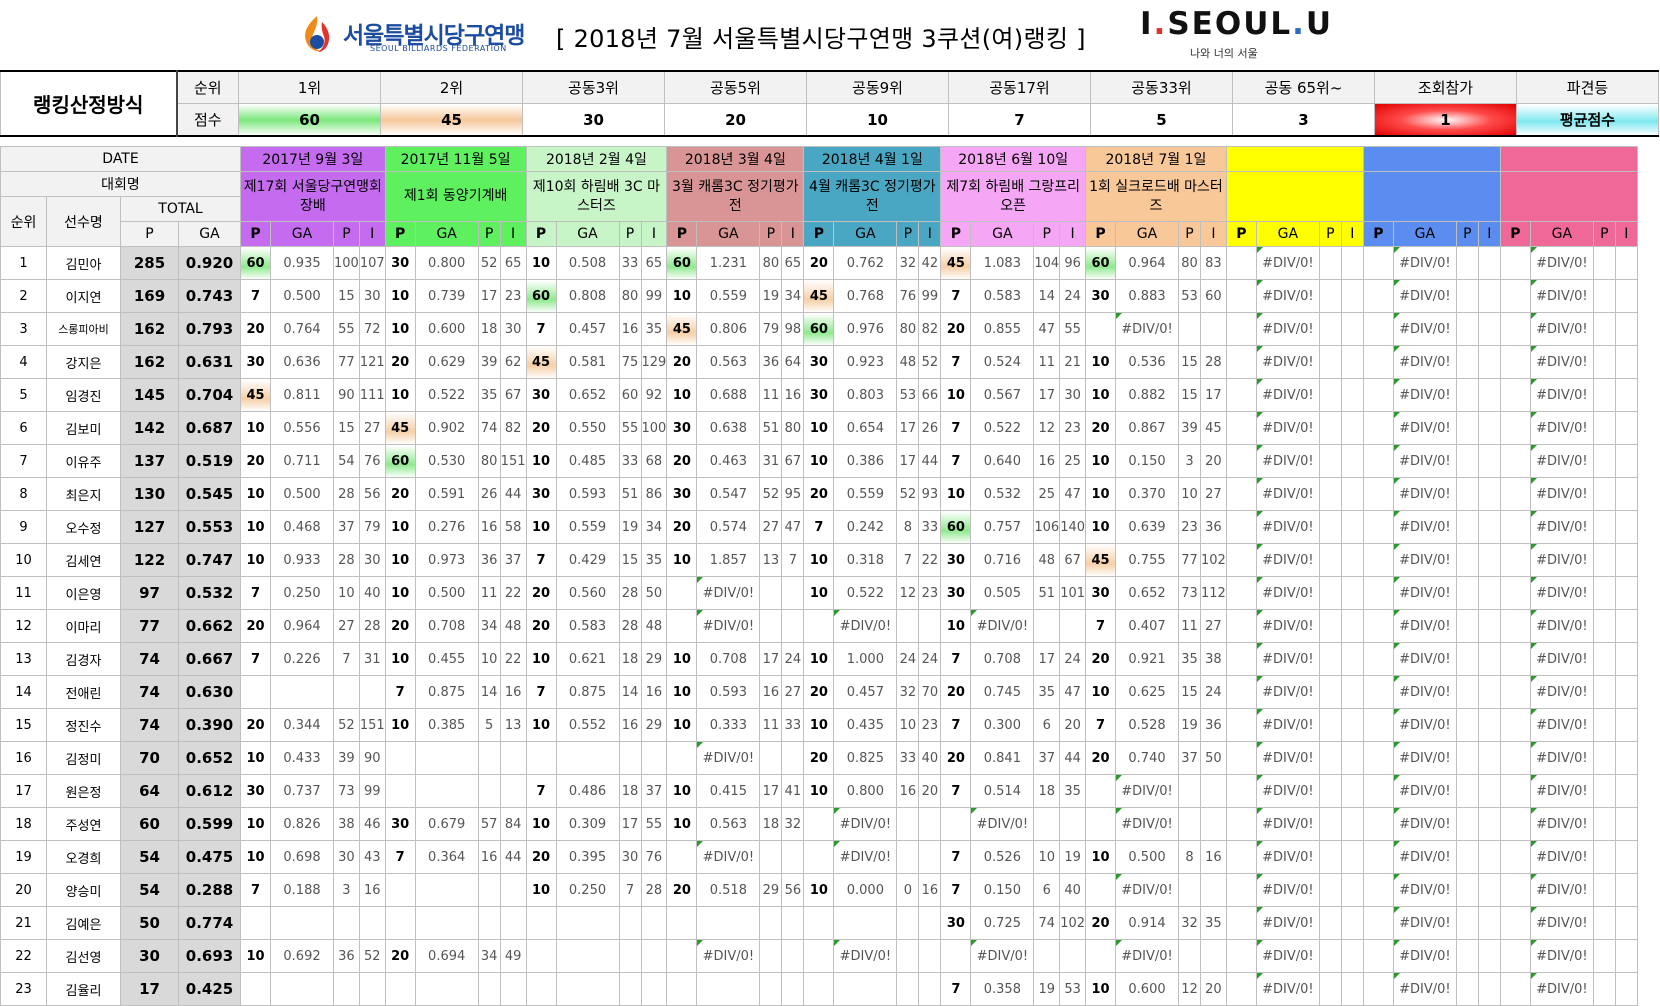 The width and height of the screenshot is (1660, 1006). What do you see at coordinates (654, 824) in the screenshot?
I see `event-innings: 55` at bounding box center [654, 824].